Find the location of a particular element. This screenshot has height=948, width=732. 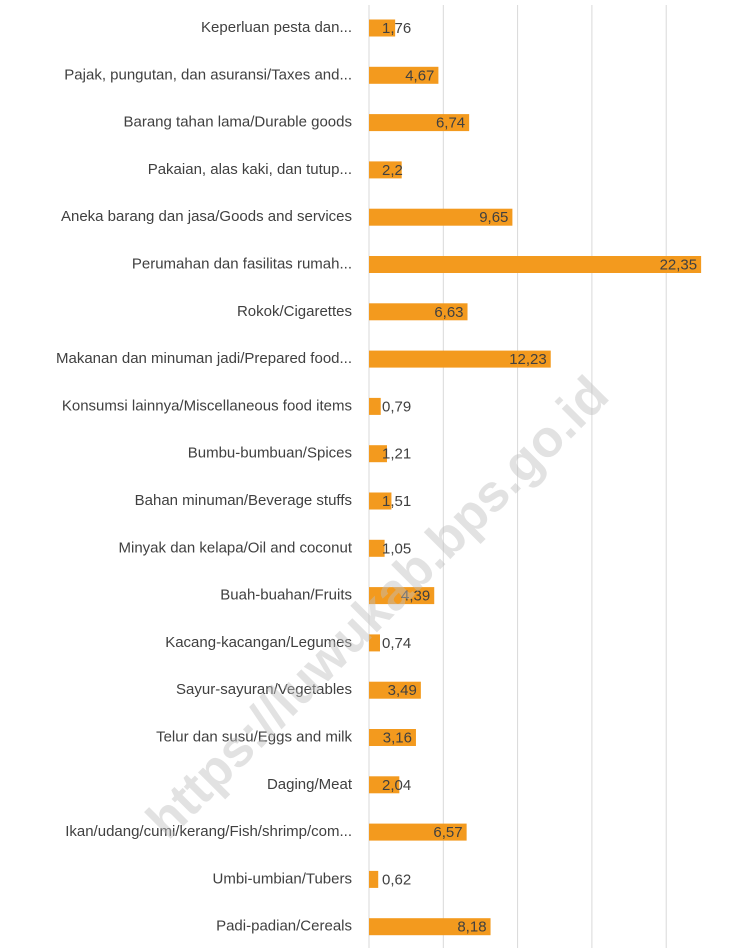

value-label: 12,23 is located at coordinates (528, 359).